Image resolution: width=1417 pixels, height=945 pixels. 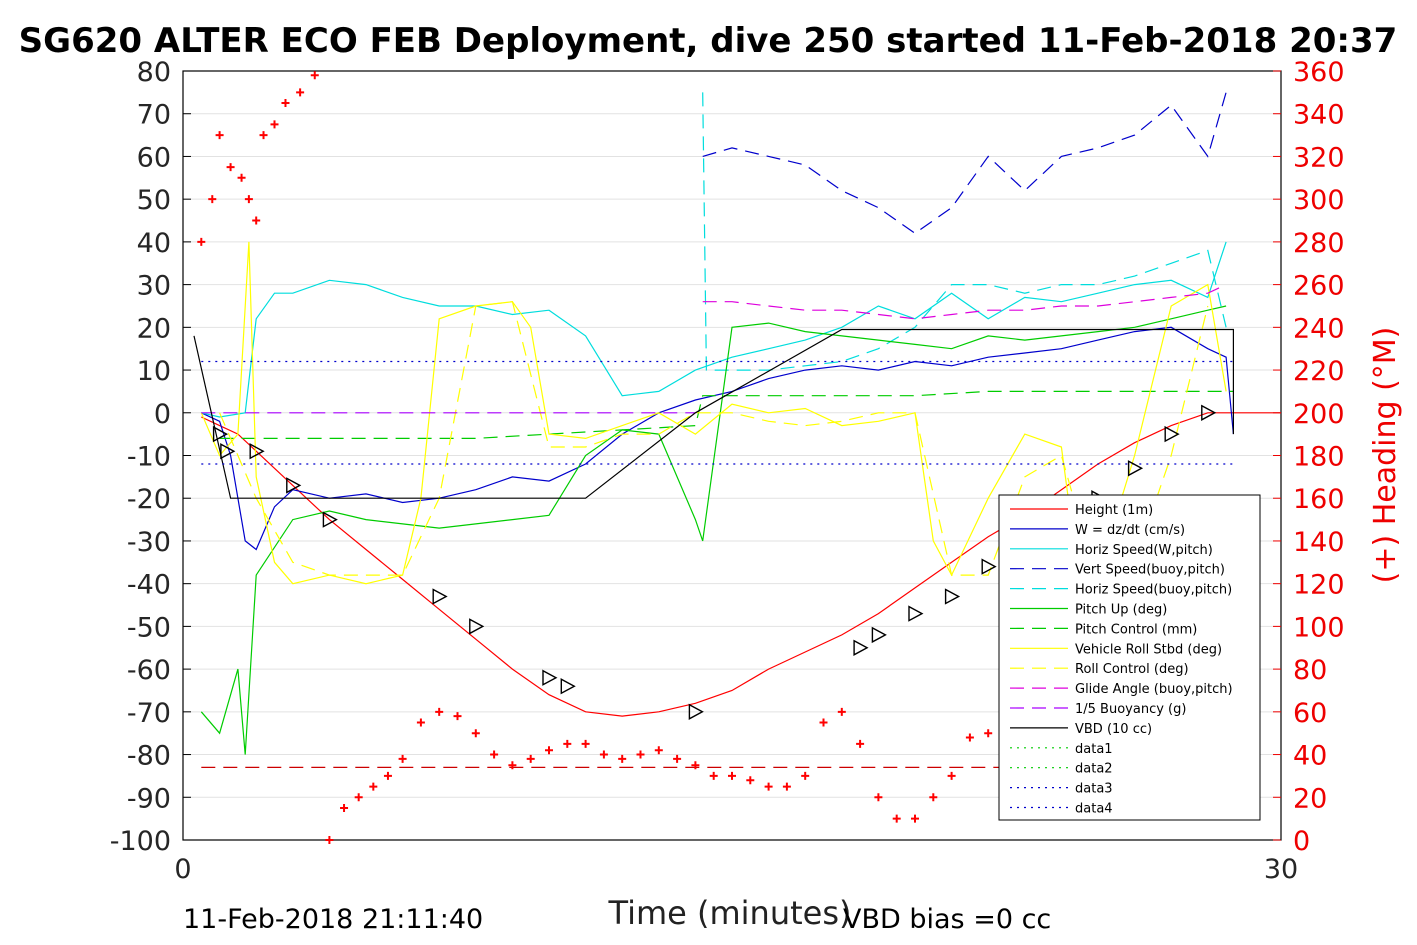 What do you see at coordinates (149, 499) in the screenshot?
I see `y-tick-label: -20` at bounding box center [149, 499].